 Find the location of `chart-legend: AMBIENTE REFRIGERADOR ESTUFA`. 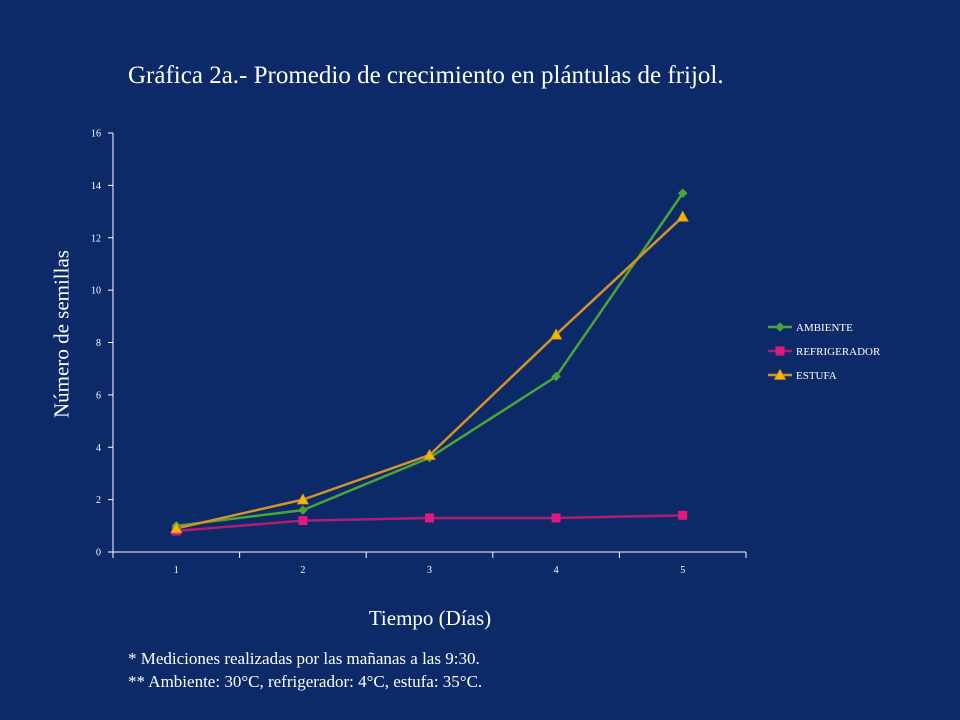

chart-legend: AMBIENTE REFRIGERADOR ESTUFA is located at coordinates (824, 352).